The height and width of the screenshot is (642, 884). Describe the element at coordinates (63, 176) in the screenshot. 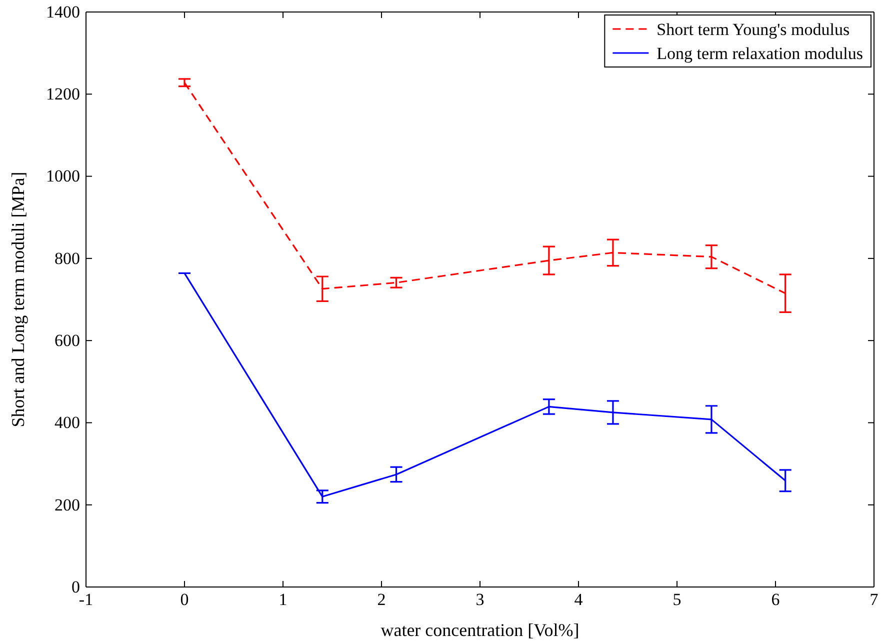

I see `y-tick-label: 1000` at that location.